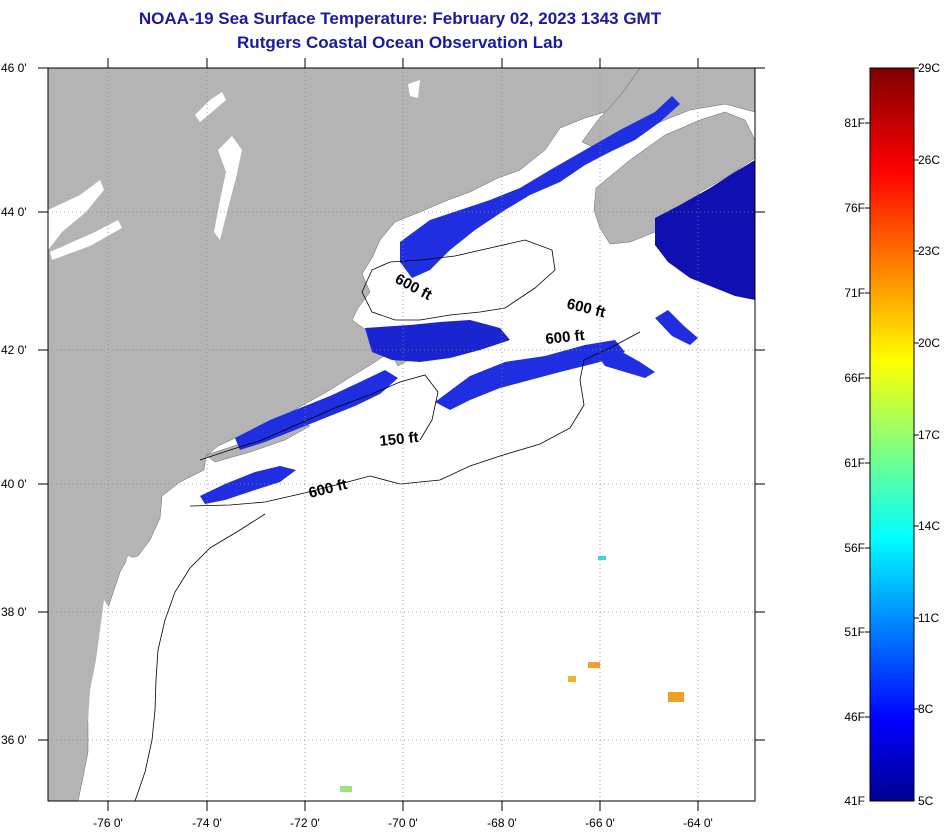  What do you see at coordinates (108, 823) in the screenshot?
I see `lon-label-76: -76 0'` at bounding box center [108, 823].